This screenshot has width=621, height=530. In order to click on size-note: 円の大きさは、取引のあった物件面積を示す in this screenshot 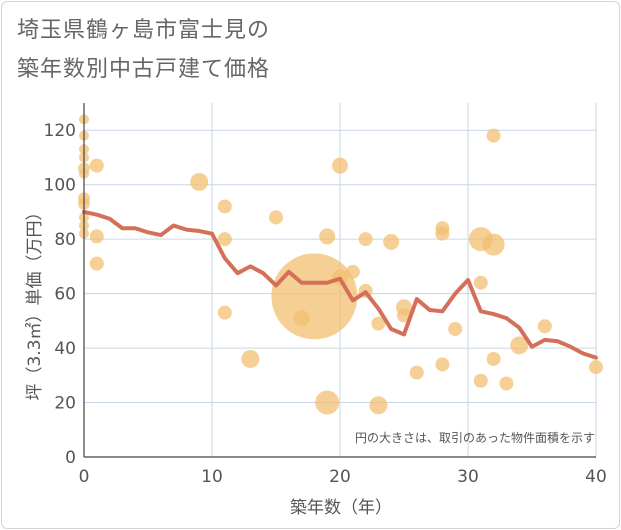, I will do `click(475, 437)`.